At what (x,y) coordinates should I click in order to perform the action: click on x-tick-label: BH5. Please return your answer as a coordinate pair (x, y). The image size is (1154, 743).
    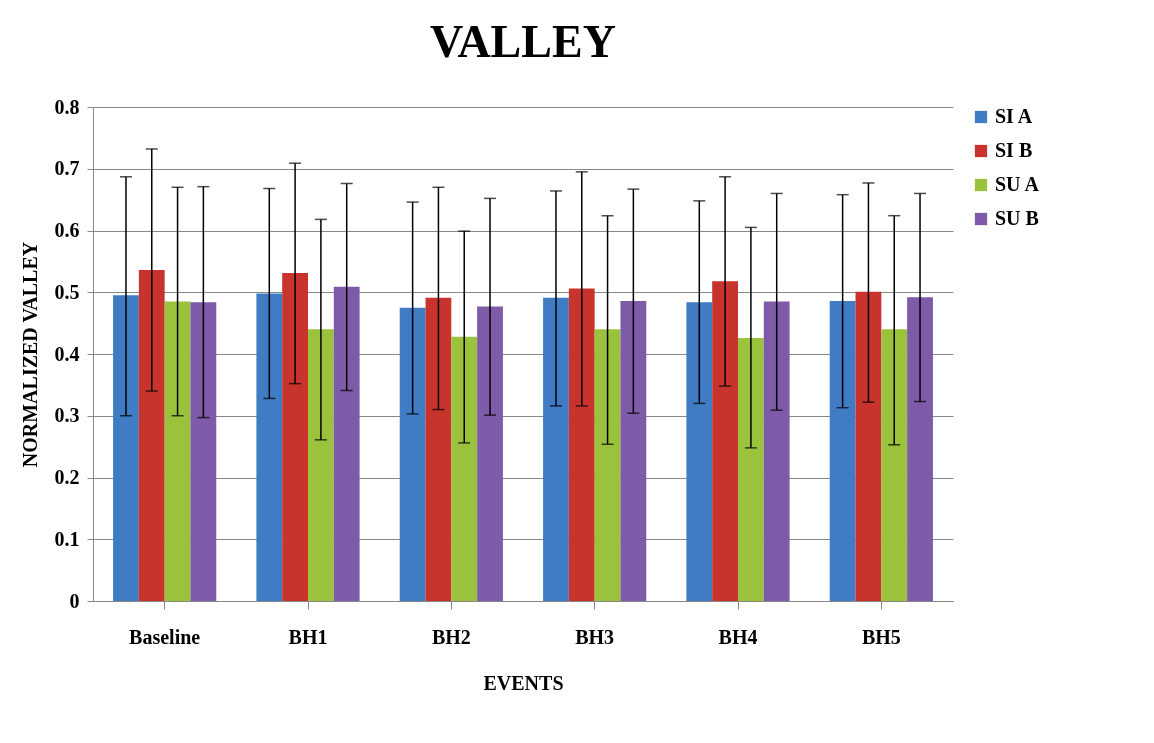
    Looking at the image, I should click on (881, 636).